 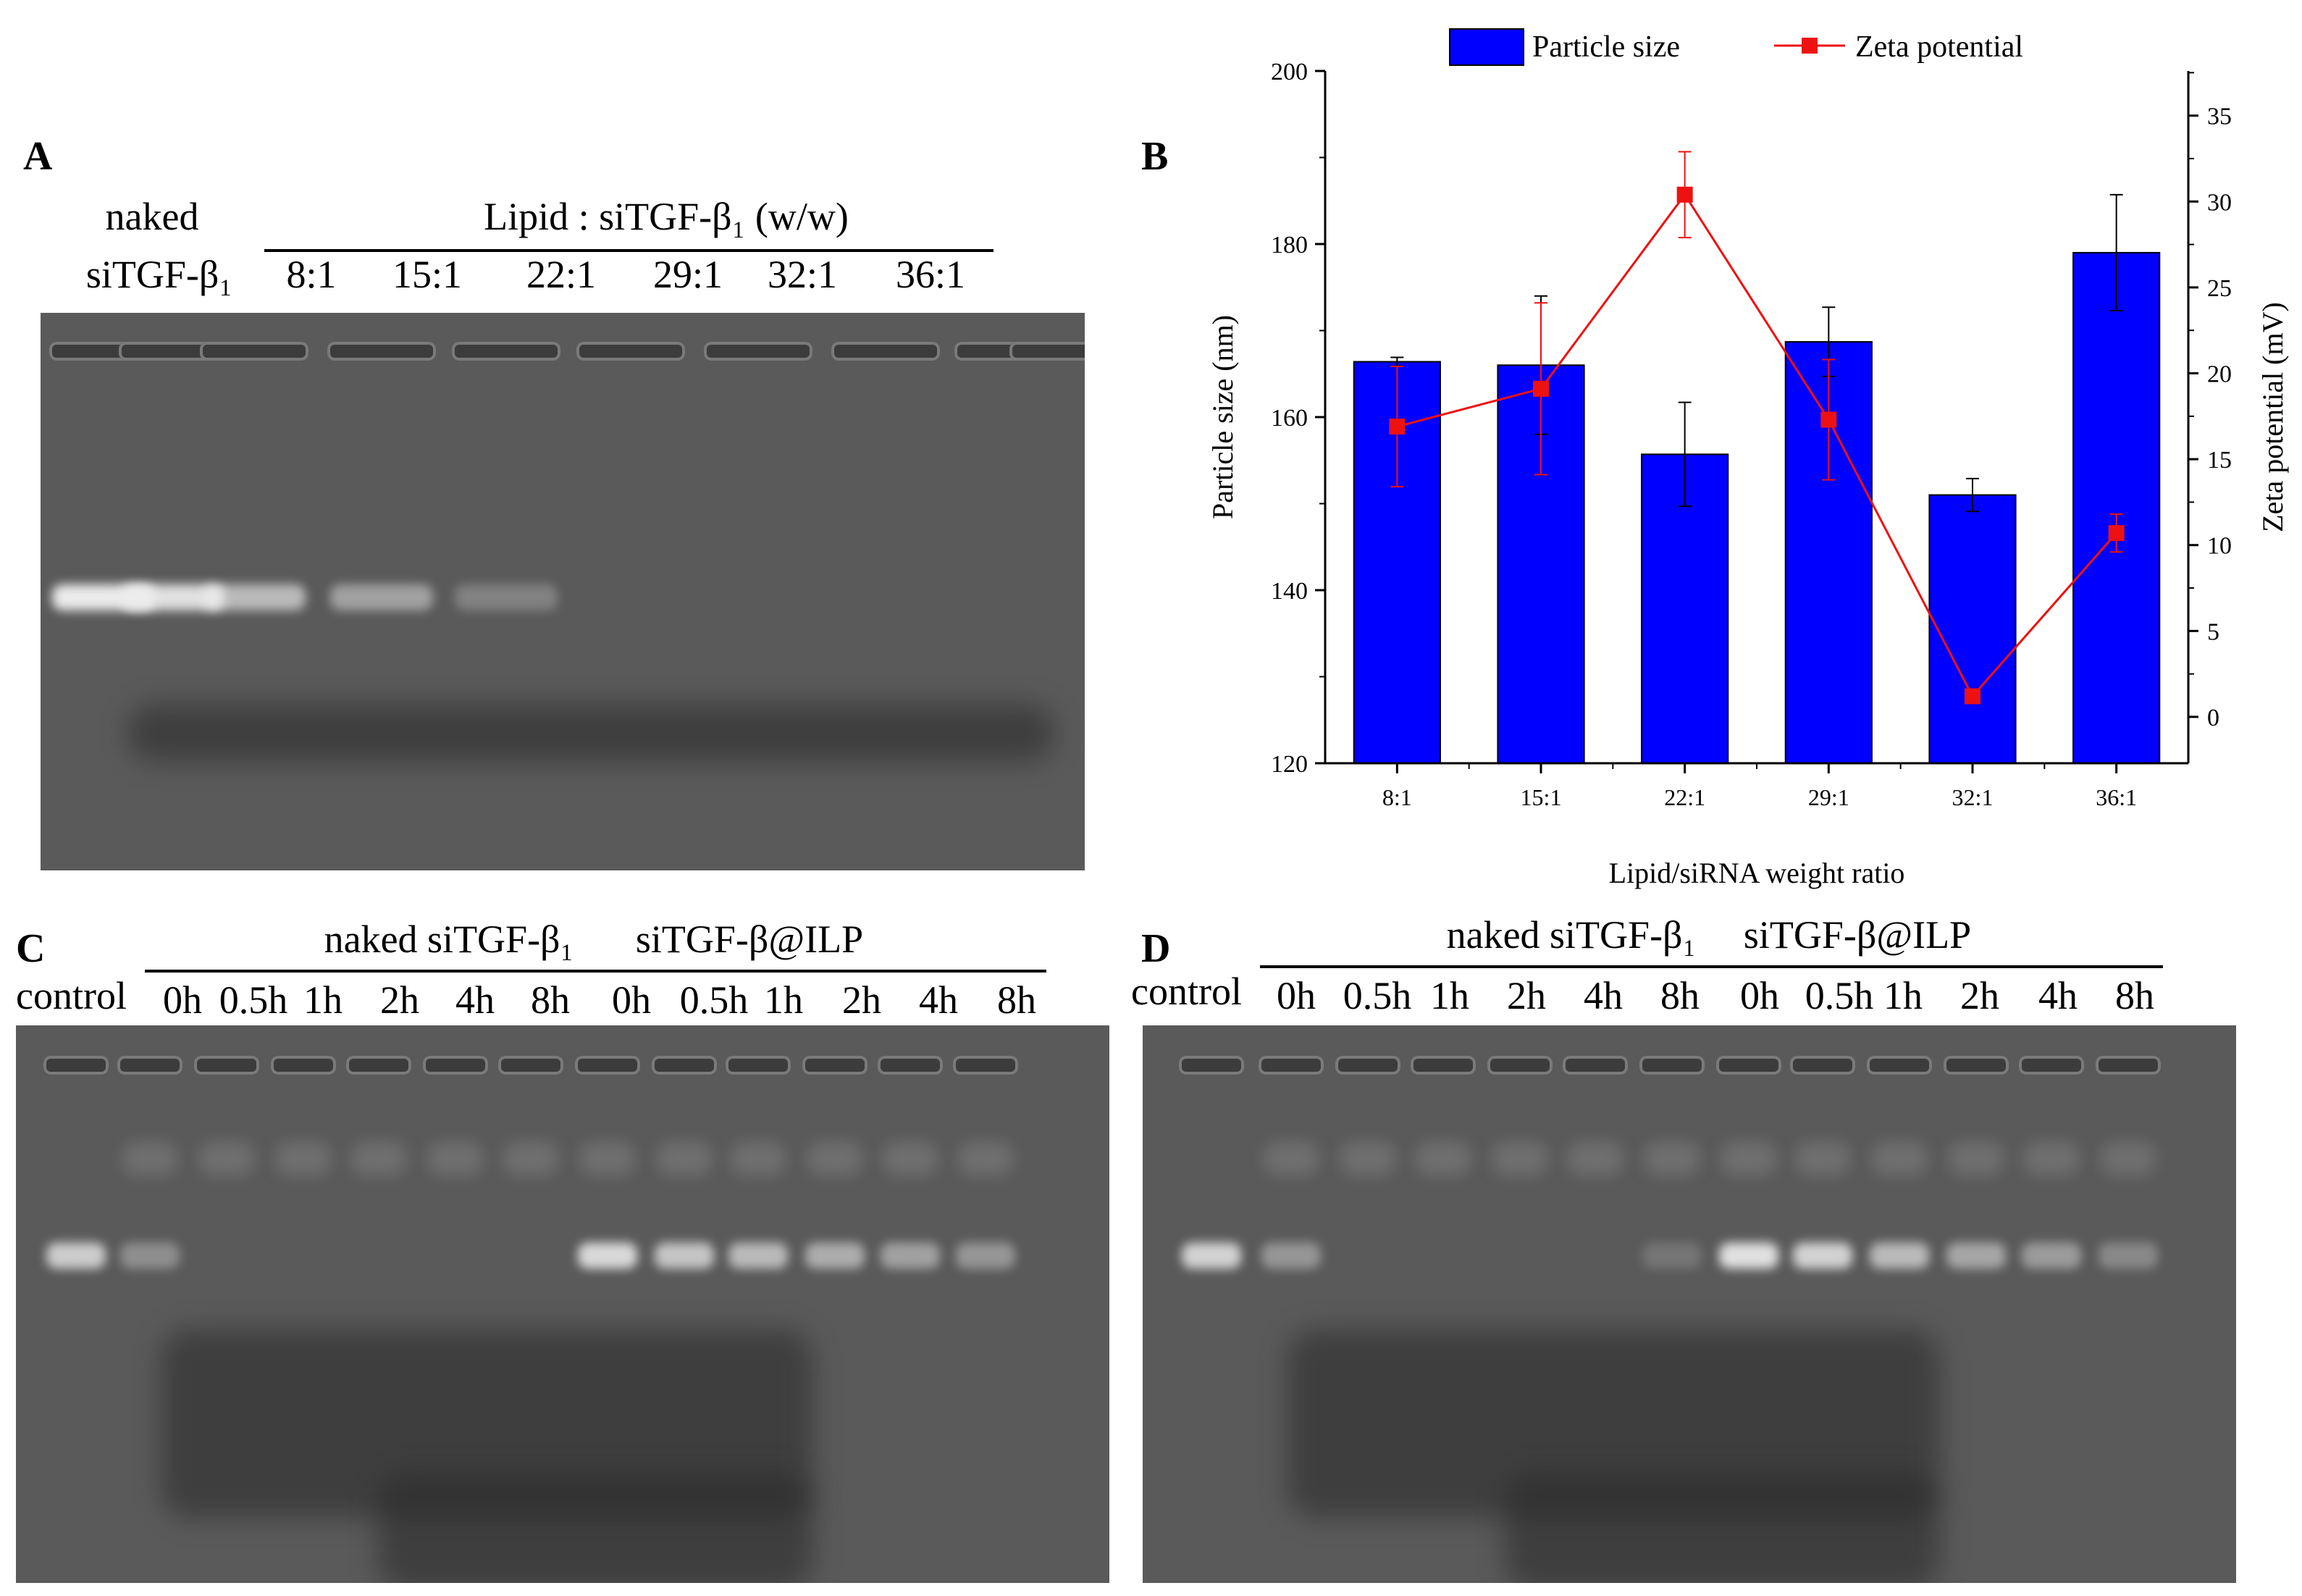 What do you see at coordinates (152, 216) in the screenshot?
I see `panel-a-naked-label: naked` at bounding box center [152, 216].